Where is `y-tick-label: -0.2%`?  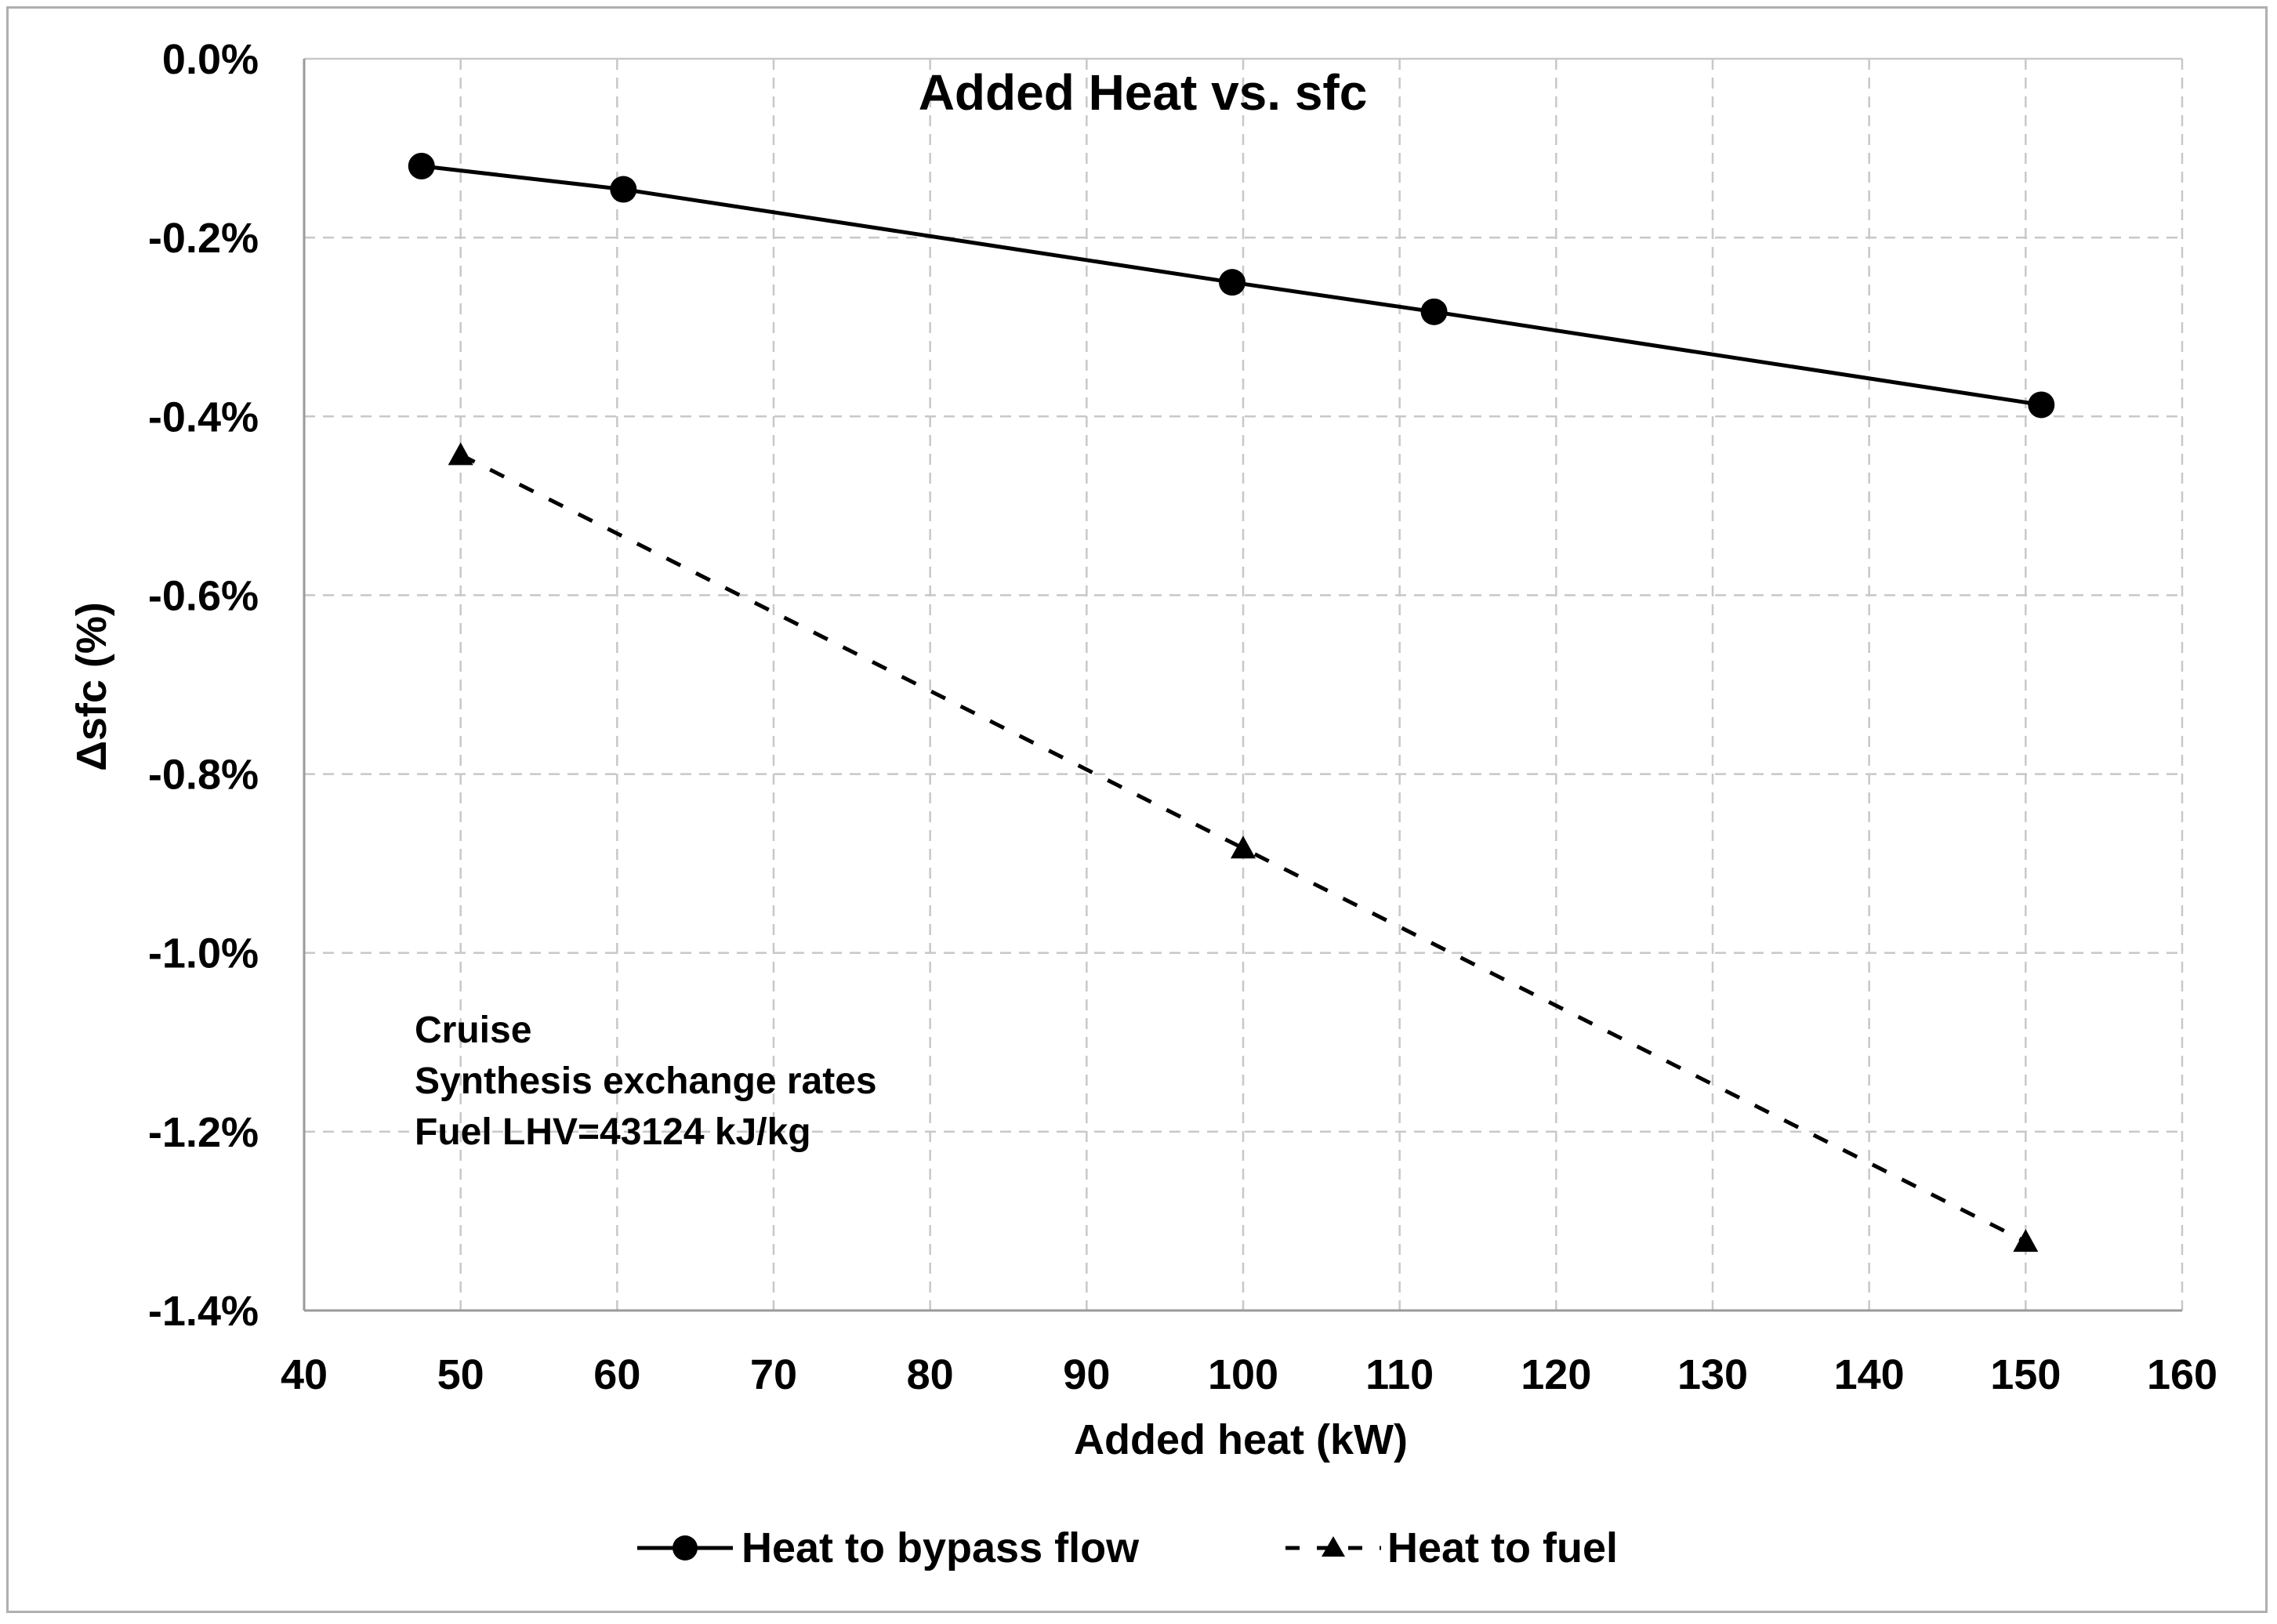
y-tick-label: -0.2% is located at coordinates (203, 238).